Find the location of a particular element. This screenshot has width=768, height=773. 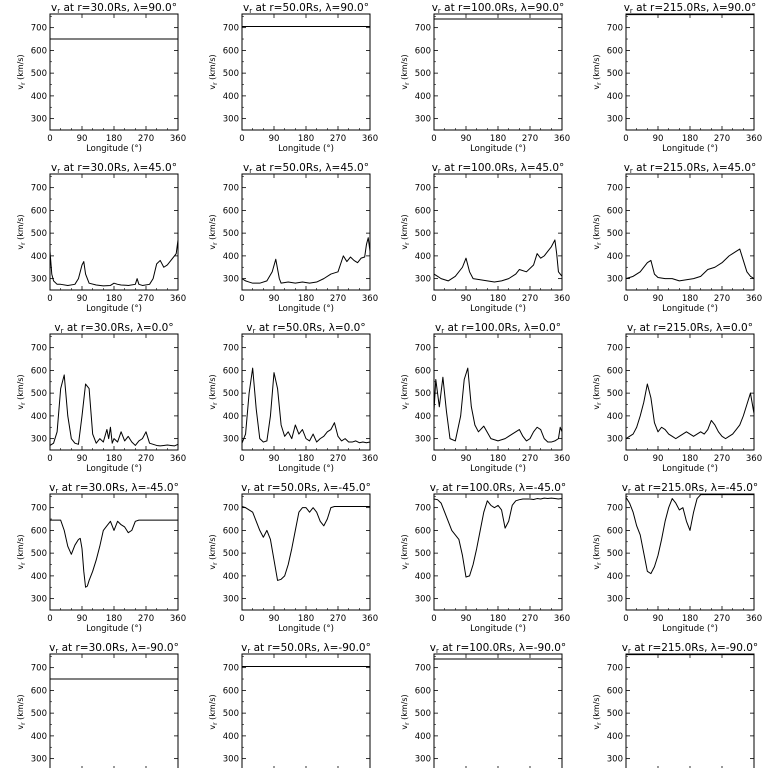

panel-title: vr at r=215.0Rs, λ=90.0° is located at coordinates (690, 8).